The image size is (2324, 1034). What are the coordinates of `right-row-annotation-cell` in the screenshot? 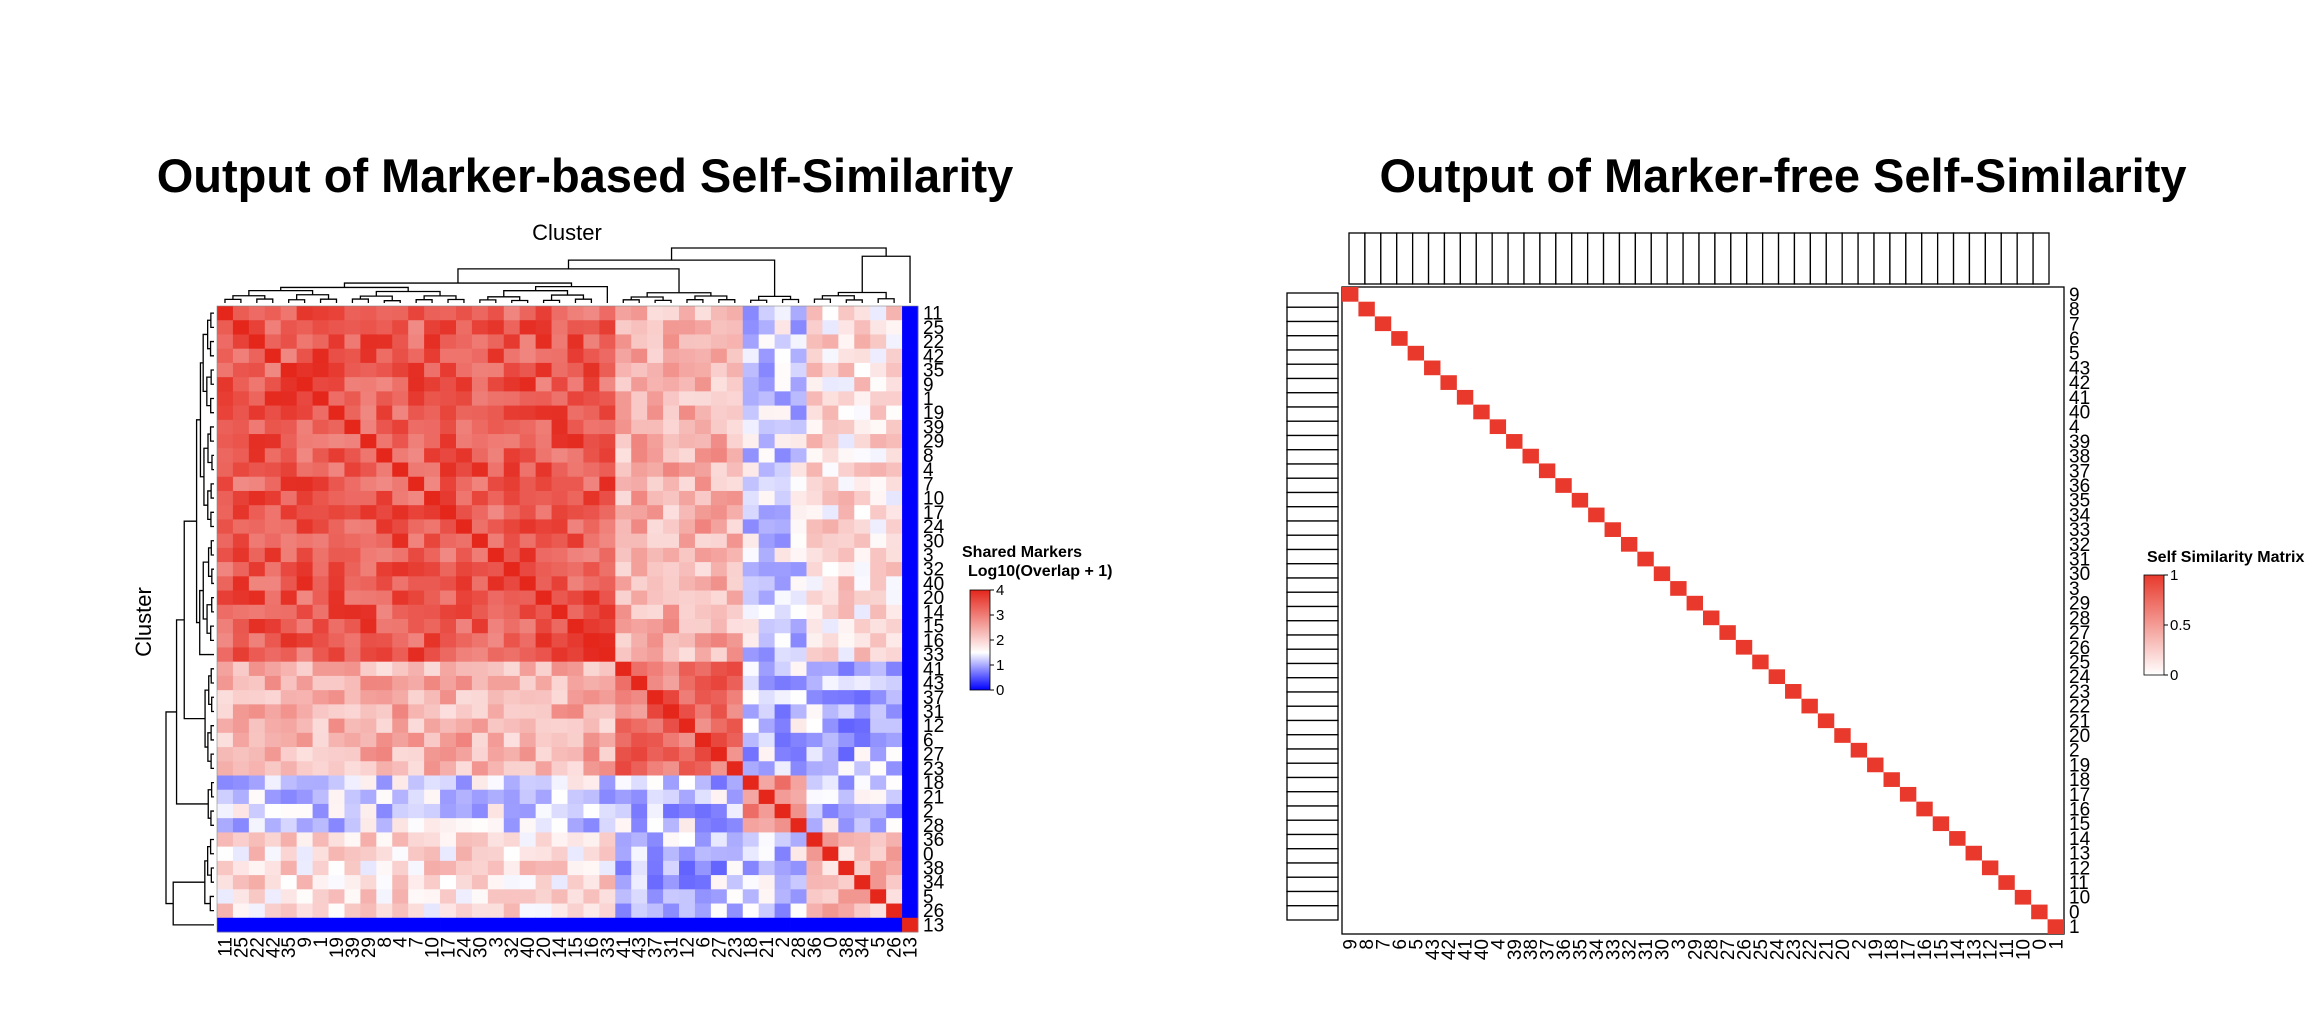 It's located at (1312, 514).